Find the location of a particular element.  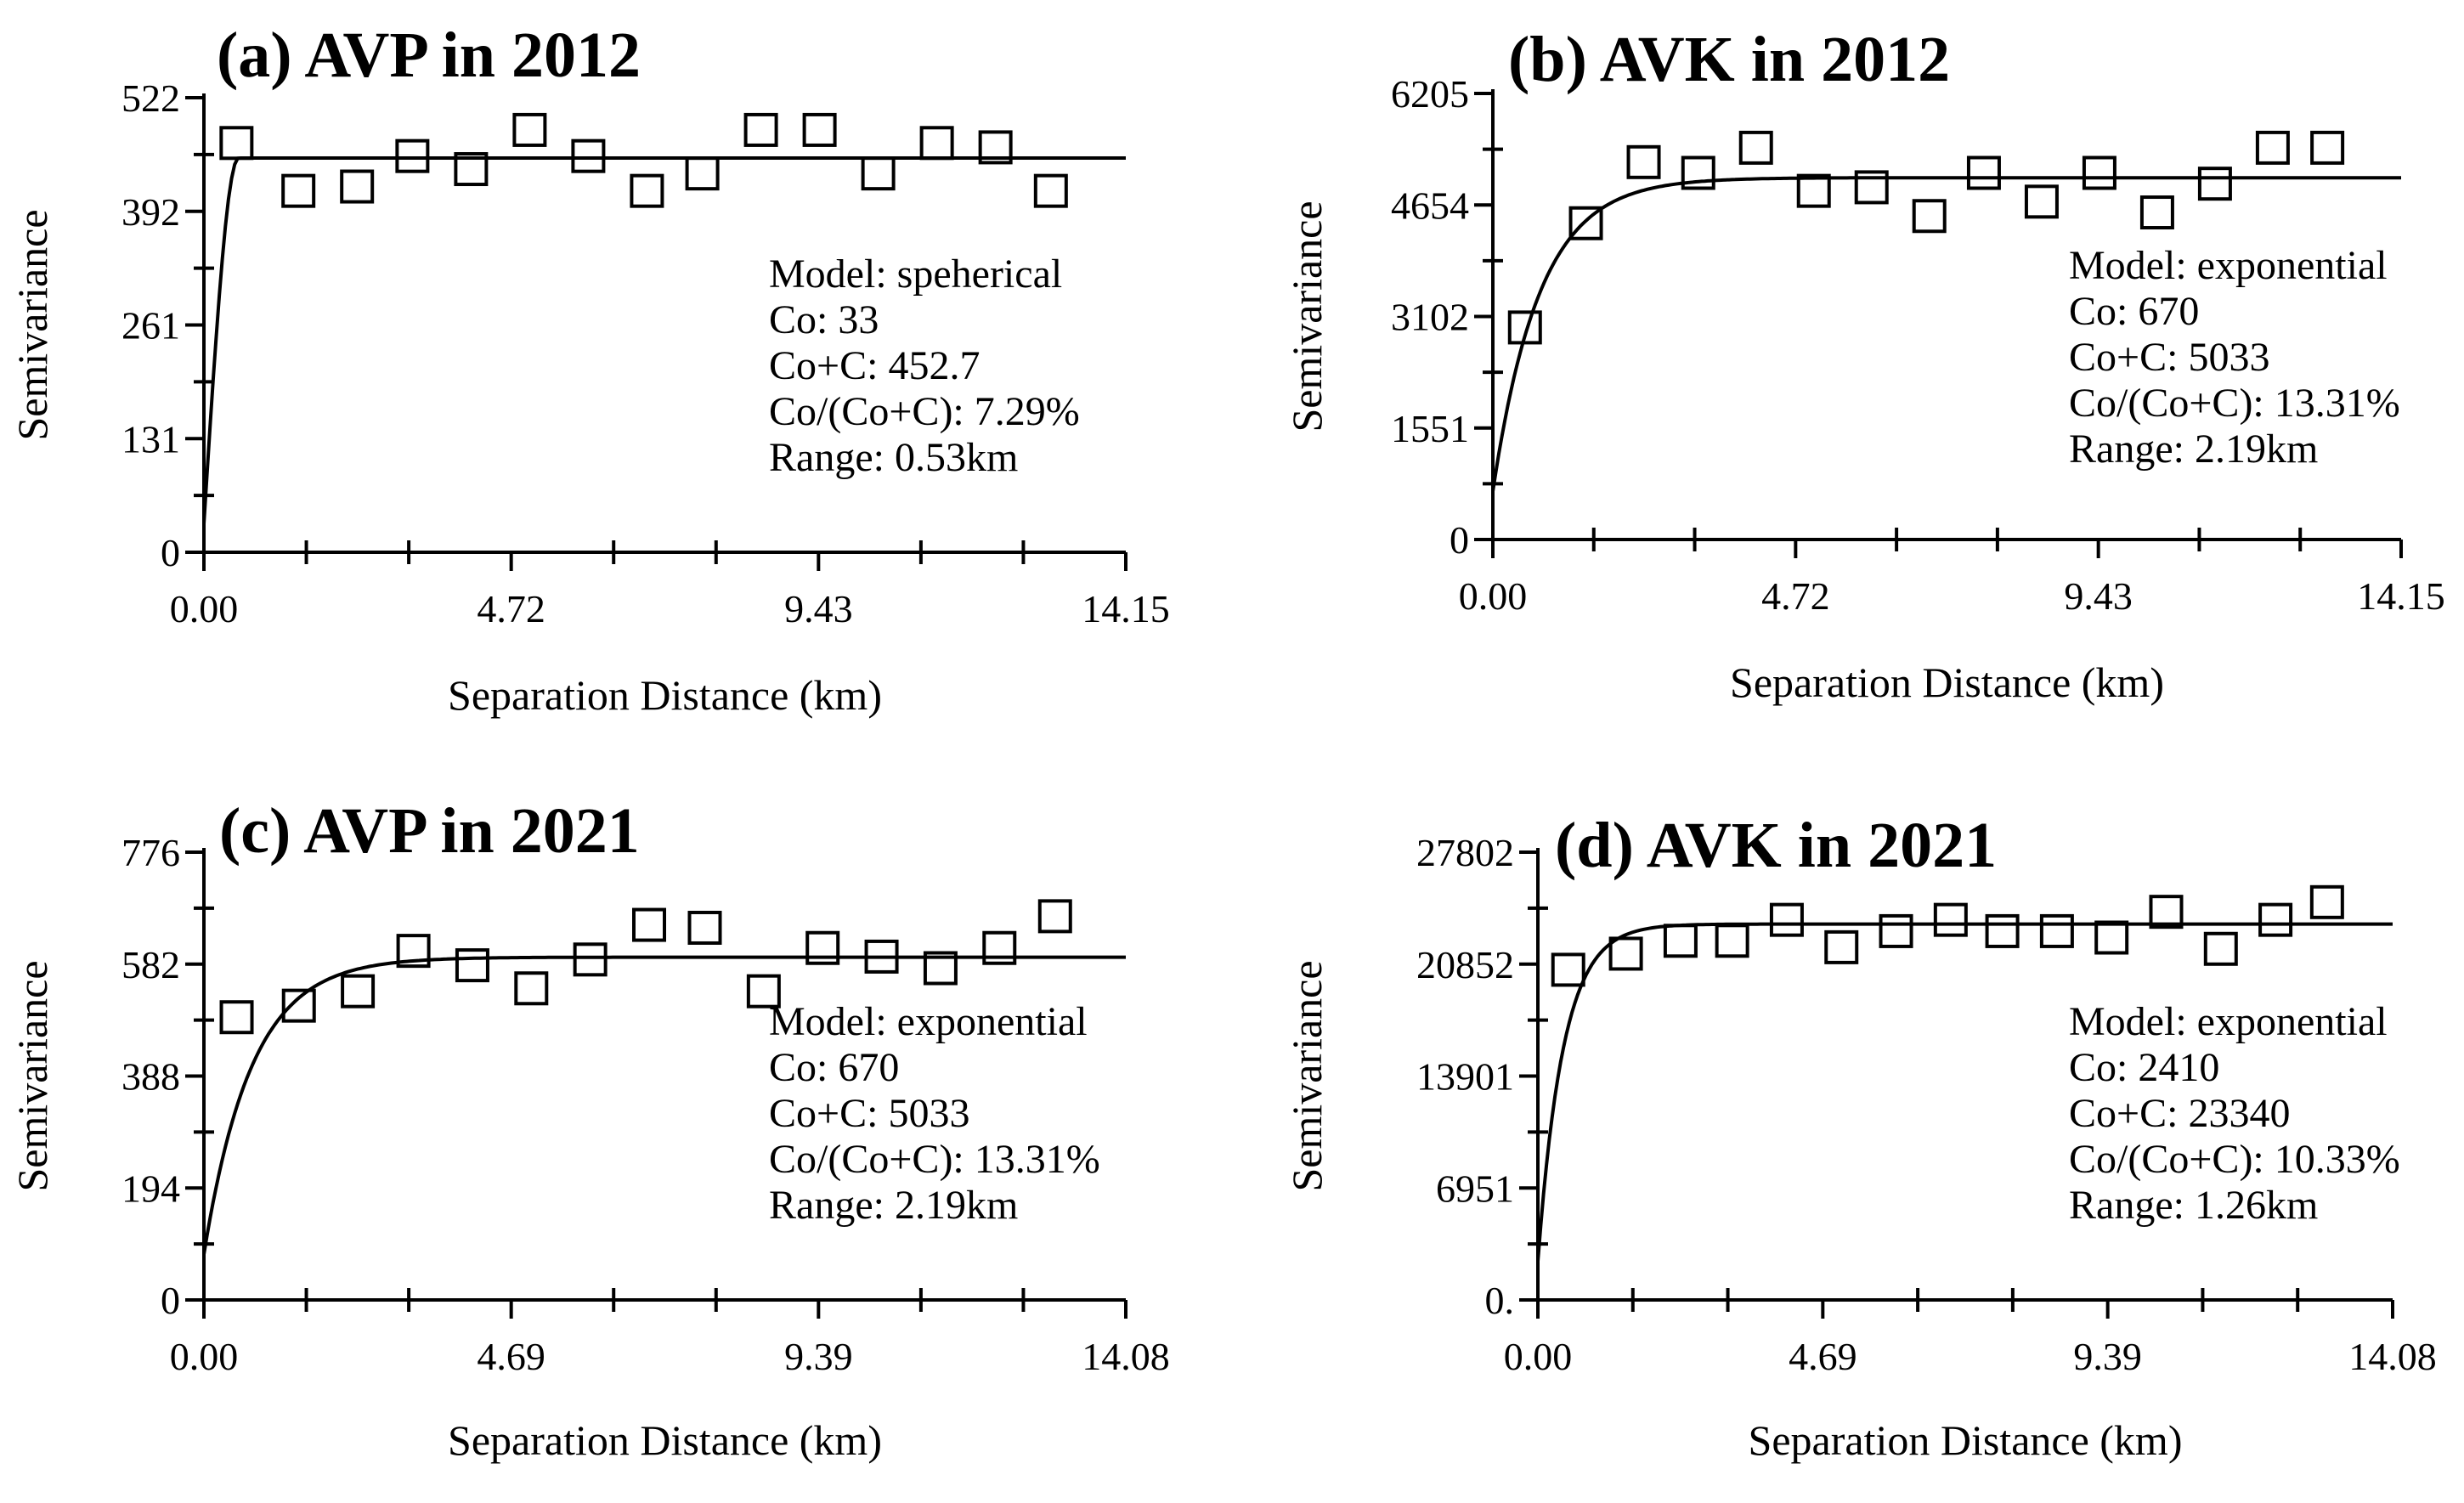

y-tick-label: 522 is located at coordinates (151, 98).